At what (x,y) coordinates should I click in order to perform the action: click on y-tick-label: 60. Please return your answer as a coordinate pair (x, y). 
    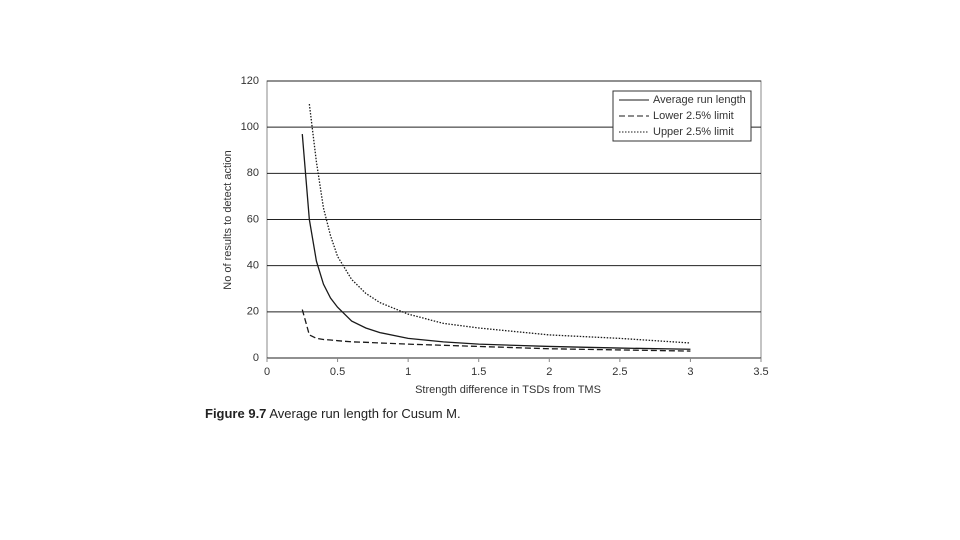
    Looking at the image, I should click on (253, 219).